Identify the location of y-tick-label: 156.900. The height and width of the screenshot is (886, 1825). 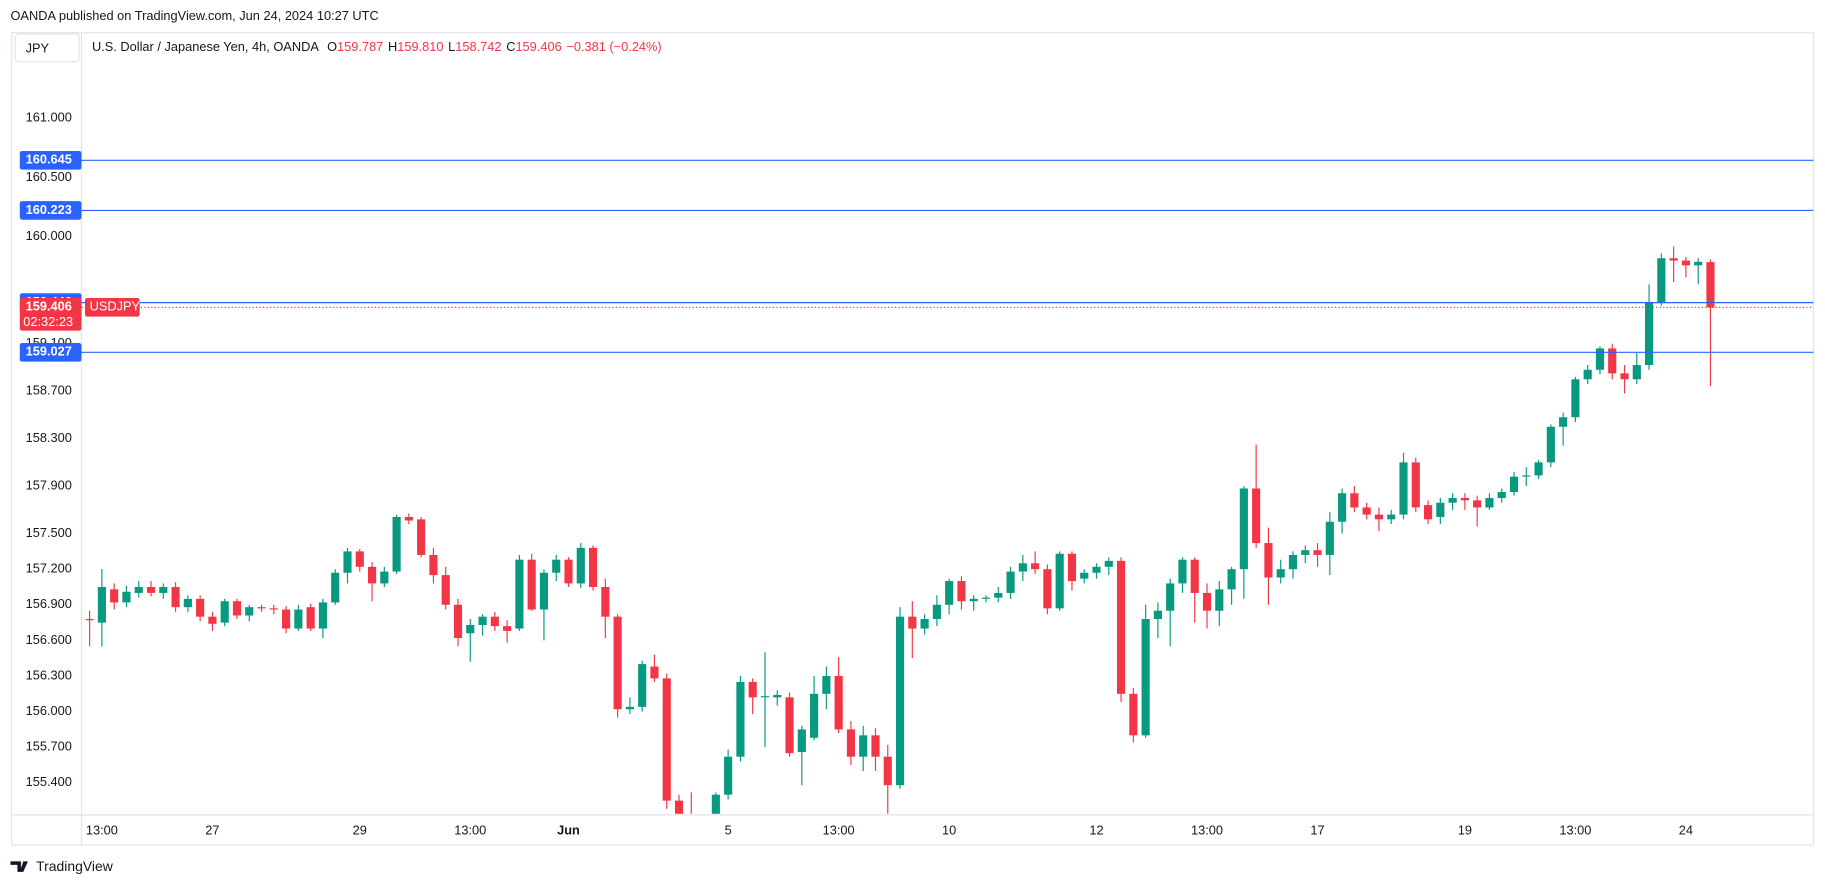
(49, 603).